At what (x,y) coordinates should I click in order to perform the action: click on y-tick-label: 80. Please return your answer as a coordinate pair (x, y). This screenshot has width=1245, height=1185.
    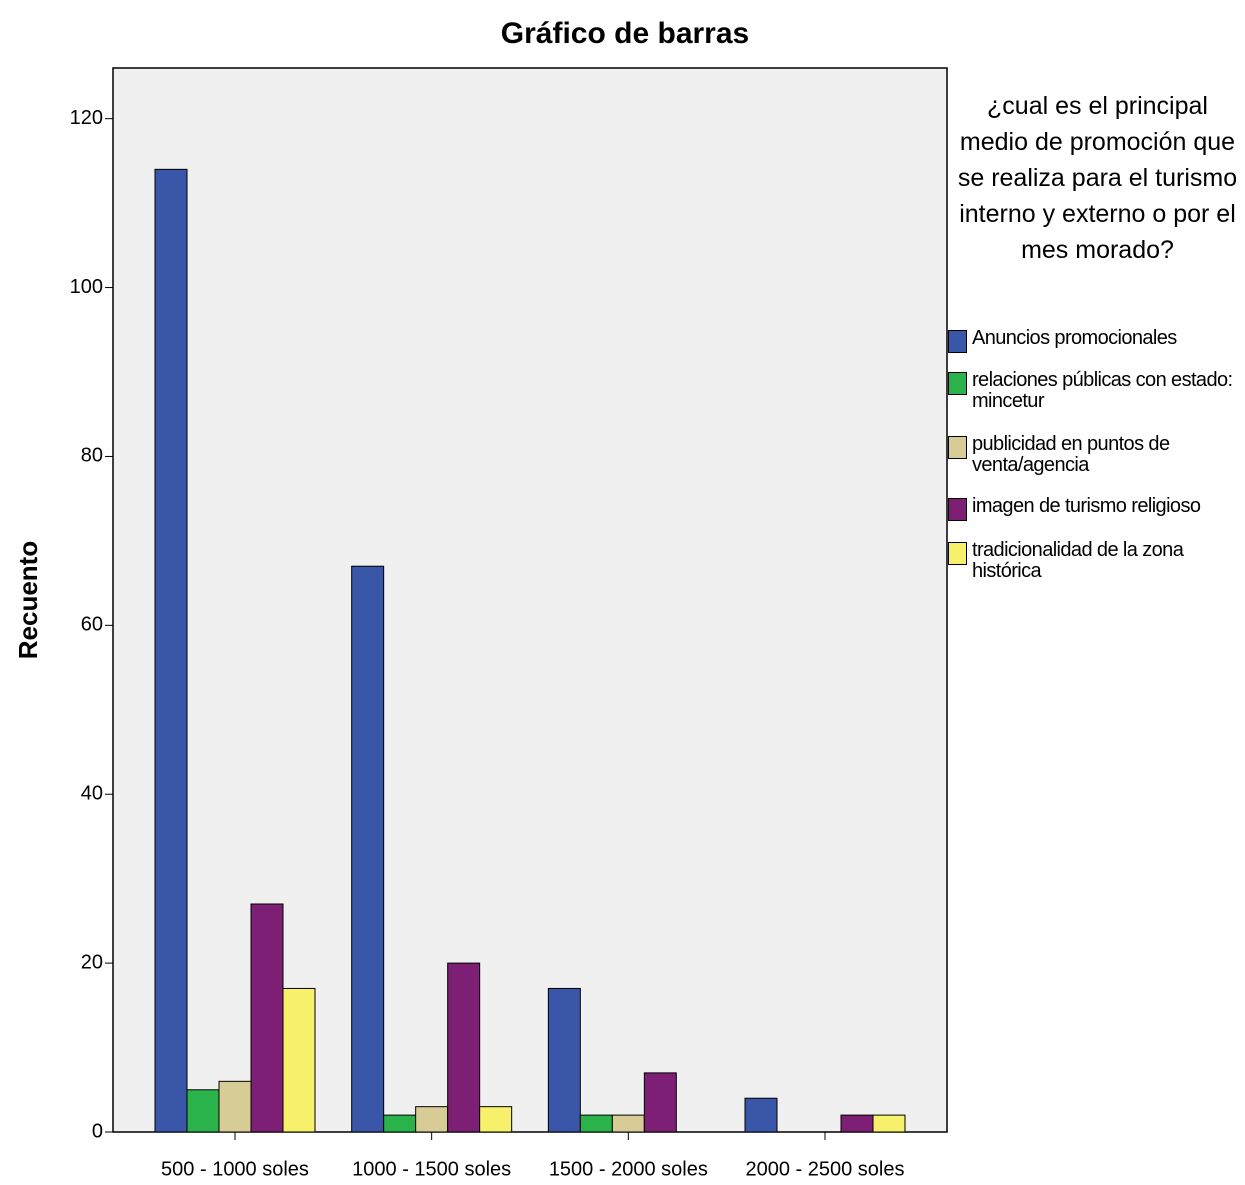
    Looking at the image, I should click on (92, 456).